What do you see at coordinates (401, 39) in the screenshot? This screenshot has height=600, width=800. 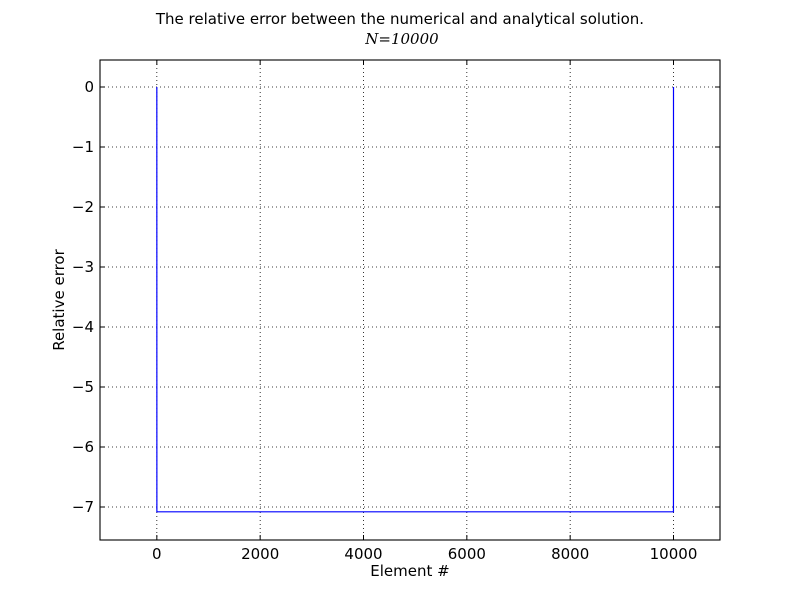 I see `chart-subtitle: N=10000` at bounding box center [401, 39].